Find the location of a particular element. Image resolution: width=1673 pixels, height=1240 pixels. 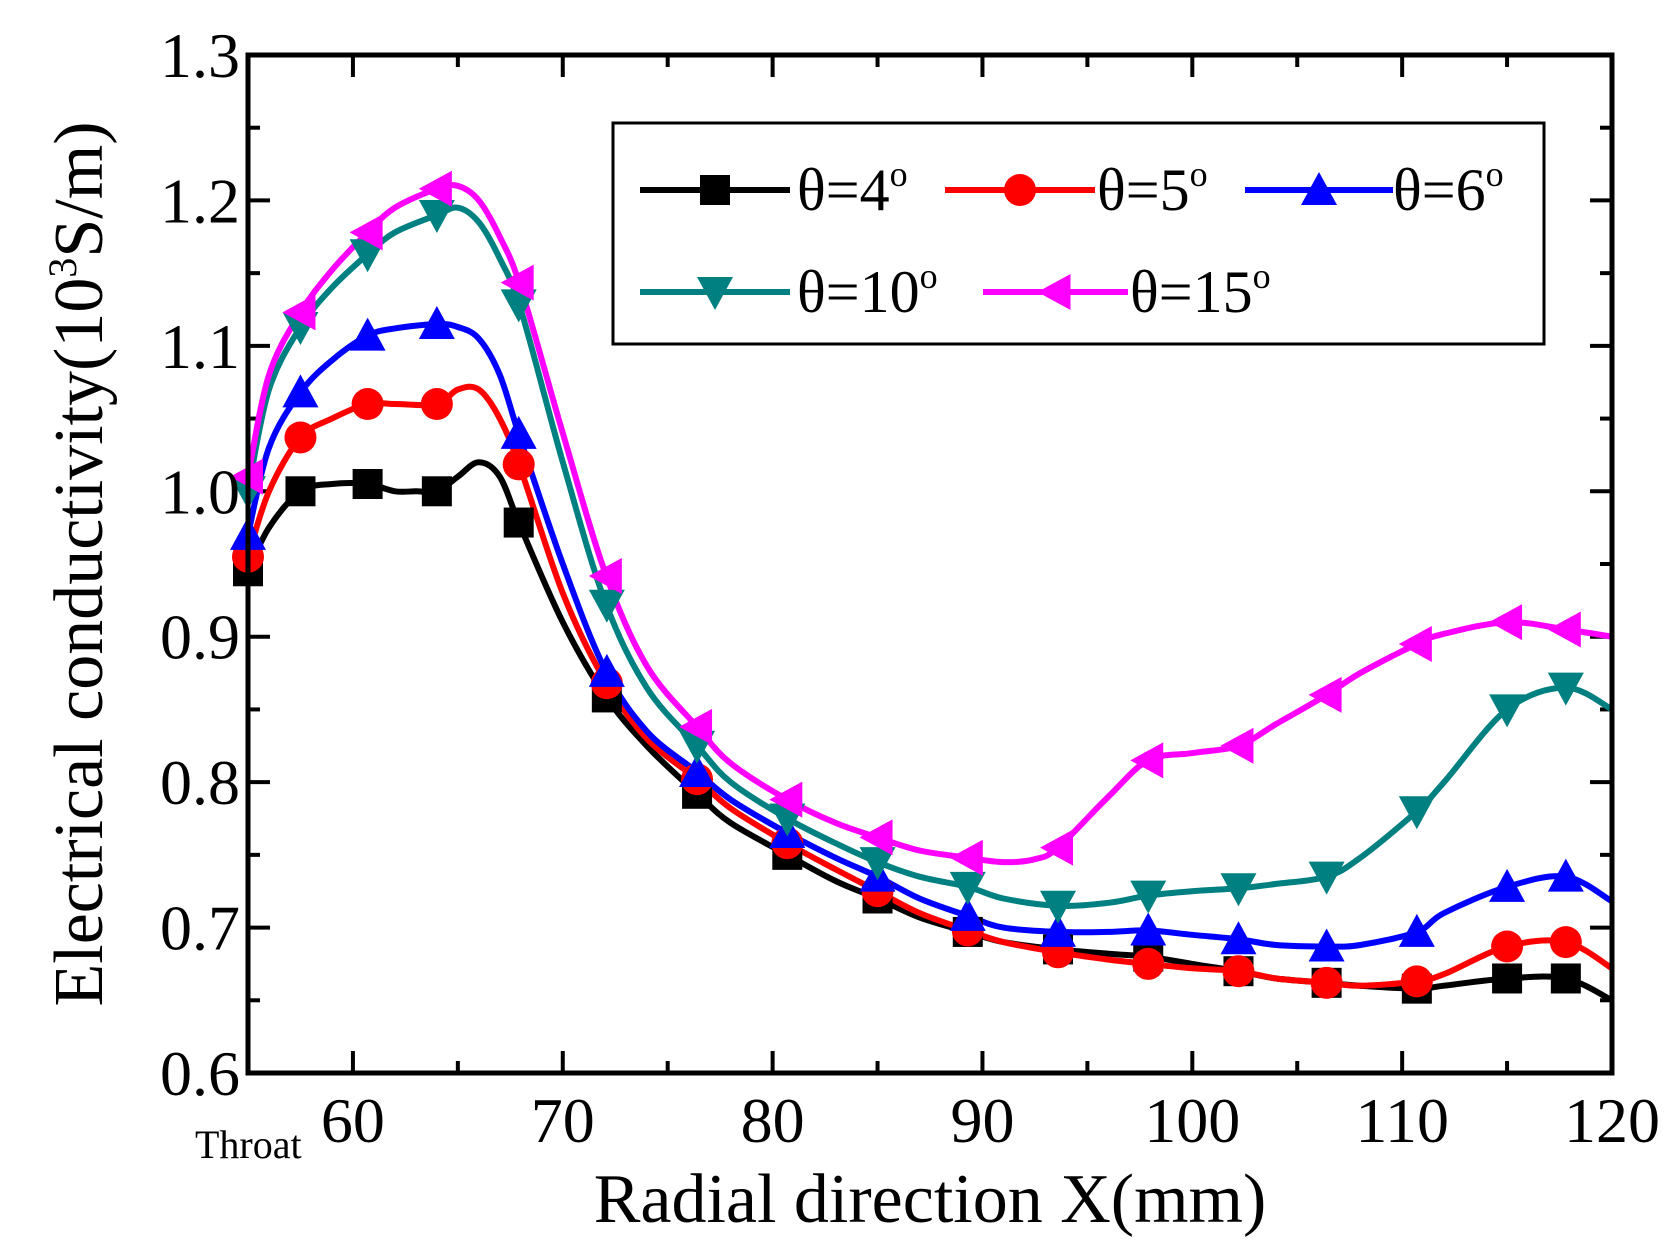

legend-label-text: θ=15 is located at coordinates (1191, 292).